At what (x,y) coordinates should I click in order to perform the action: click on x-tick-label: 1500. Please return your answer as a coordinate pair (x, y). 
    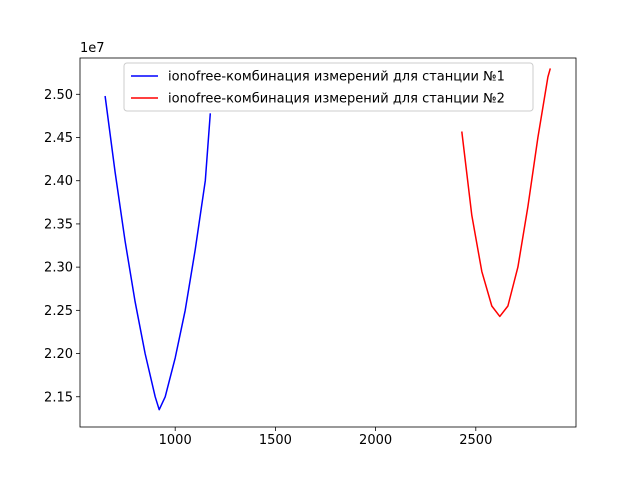
    Looking at the image, I should click on (275, 440).